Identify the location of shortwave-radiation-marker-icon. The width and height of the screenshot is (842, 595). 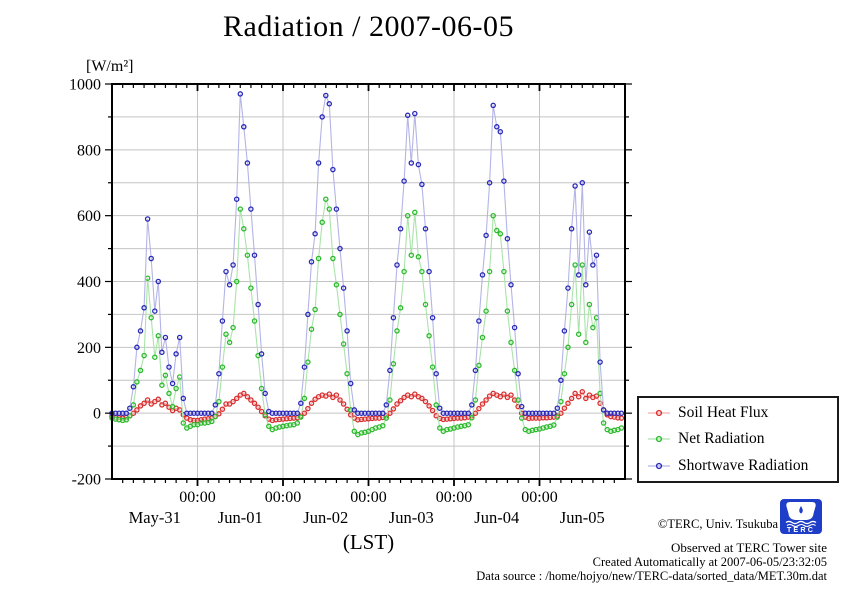
(659, 465).